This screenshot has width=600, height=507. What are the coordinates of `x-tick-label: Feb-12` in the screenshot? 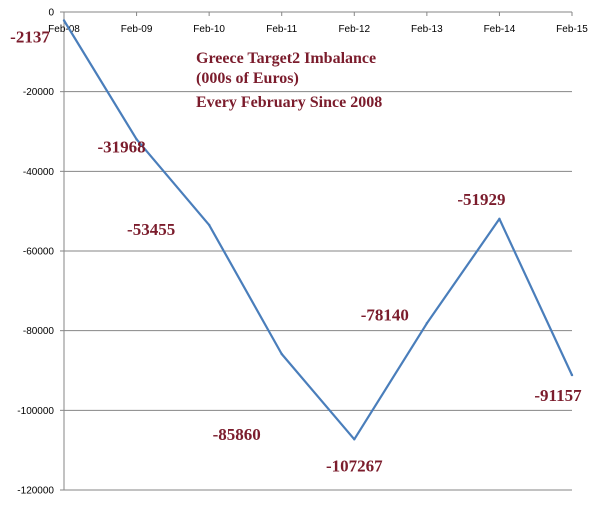 It's located at (354, 29).